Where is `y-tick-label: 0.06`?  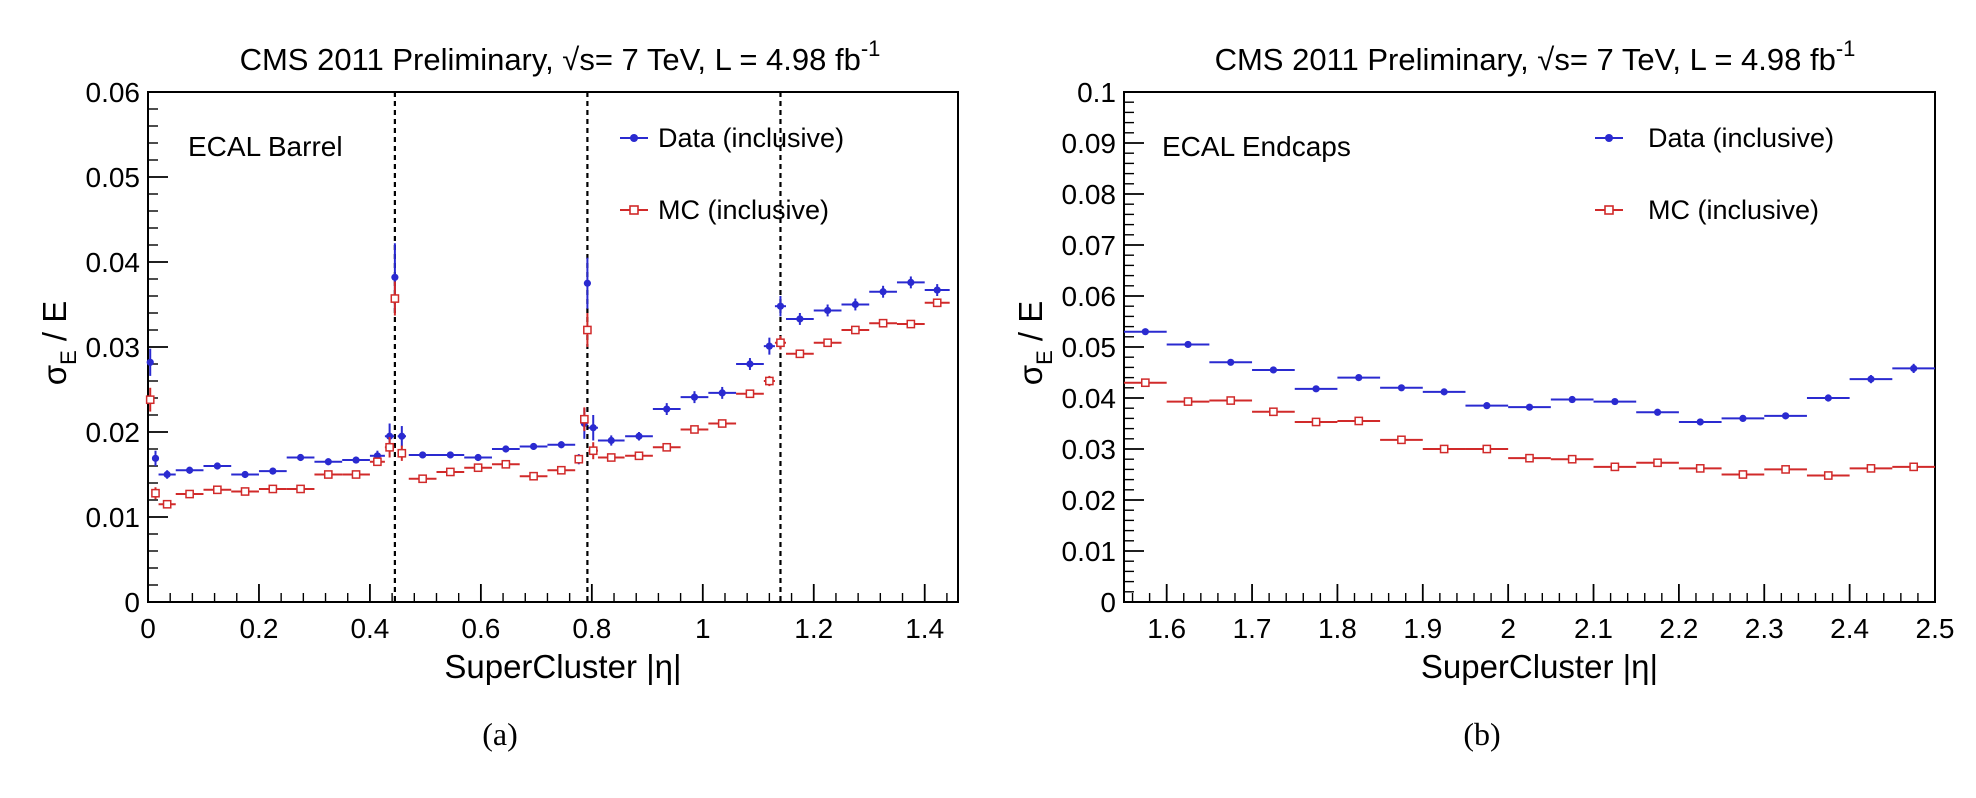 y-tick-label: 0.06 is located at coordinates (1089, 296).